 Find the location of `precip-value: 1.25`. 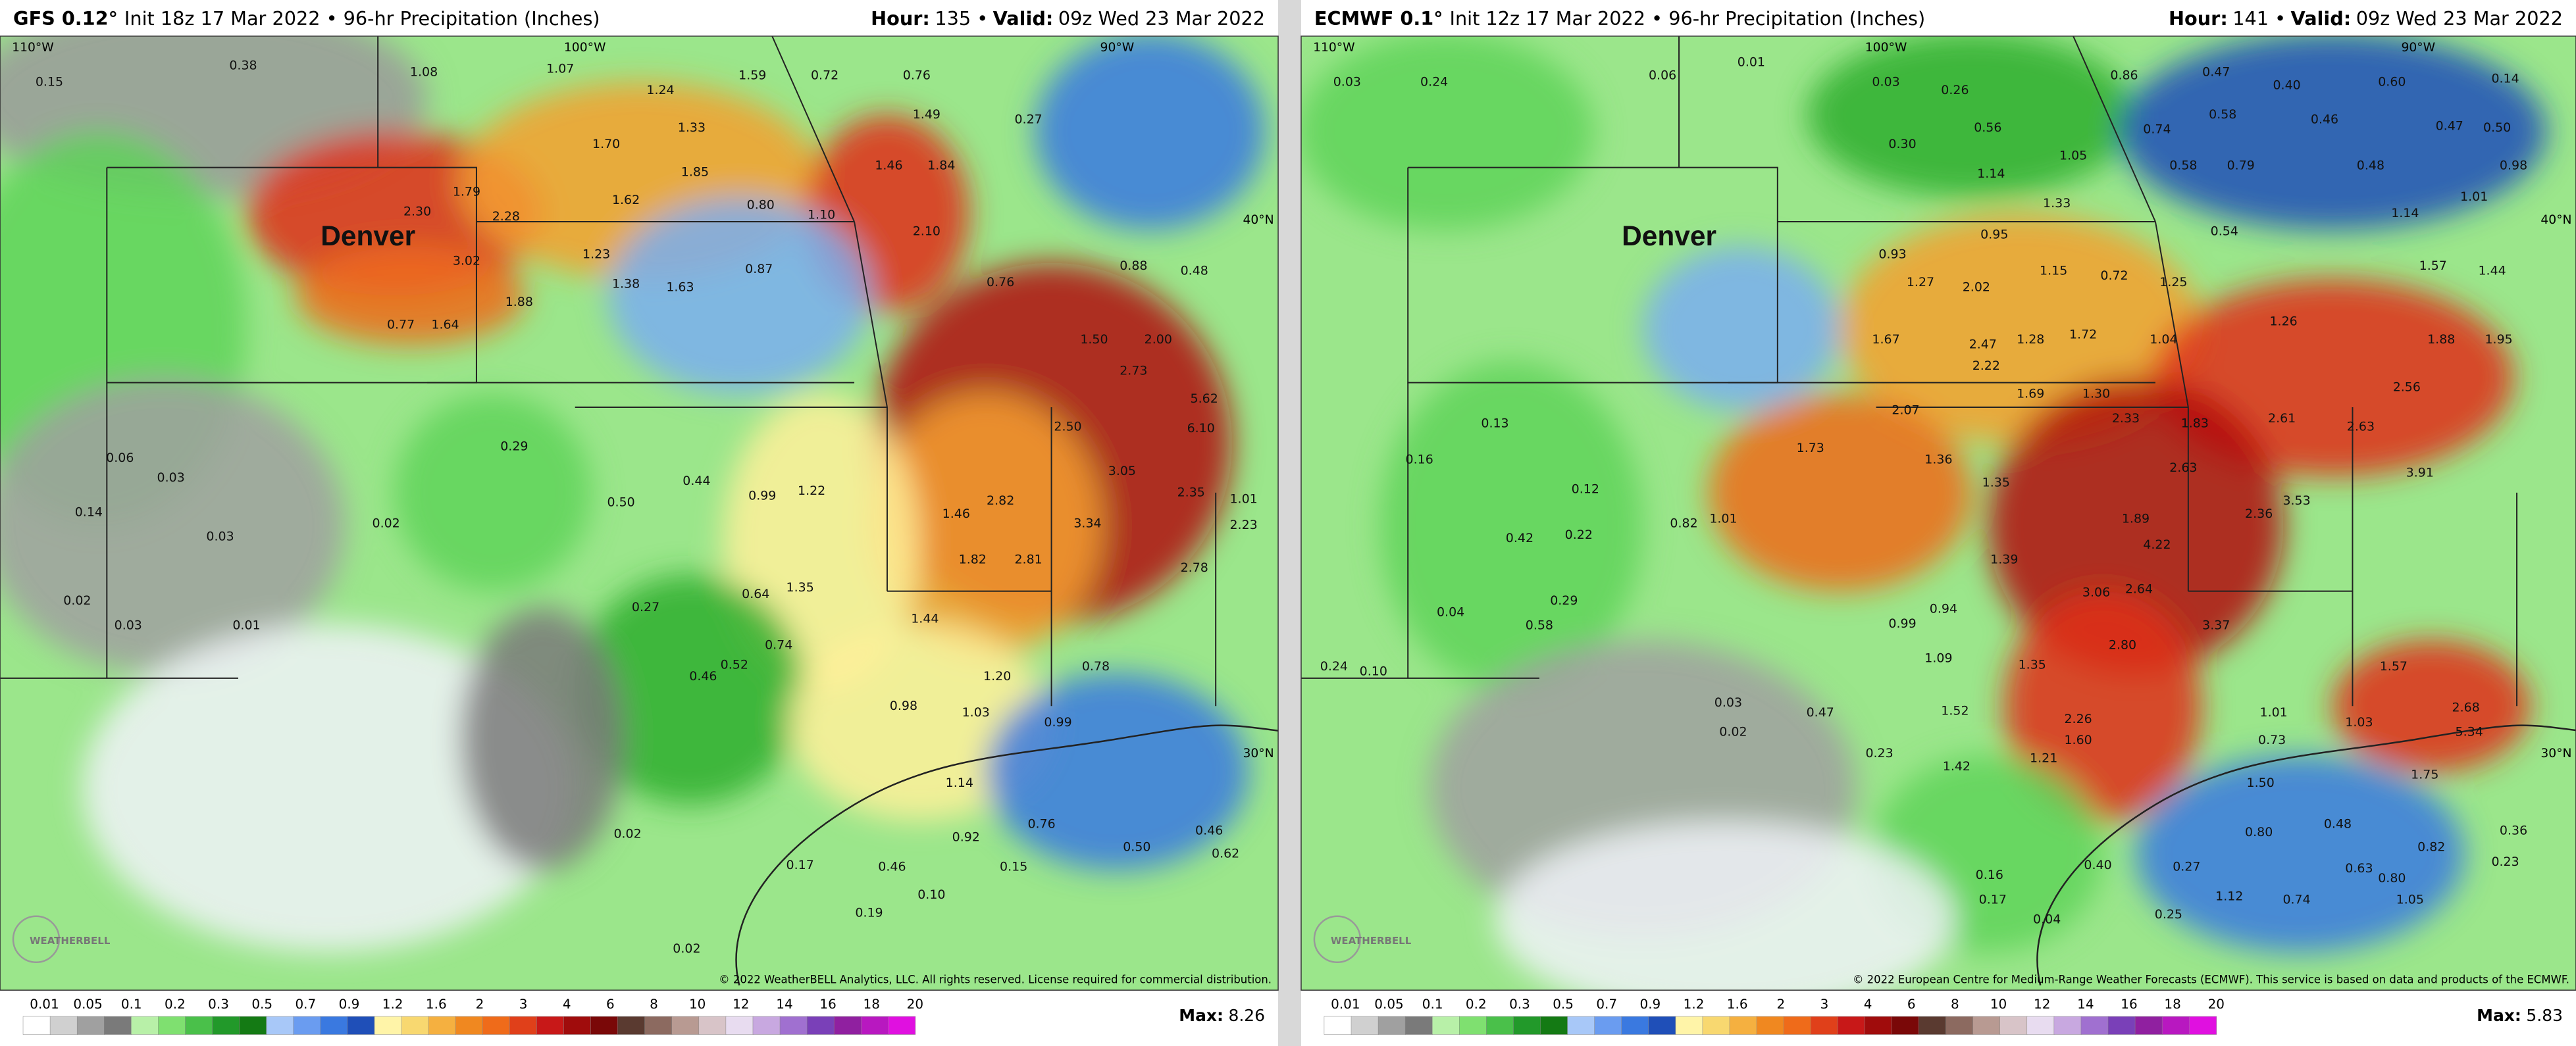

precip-value: 1.25 is located at coordinates (2173, 282).